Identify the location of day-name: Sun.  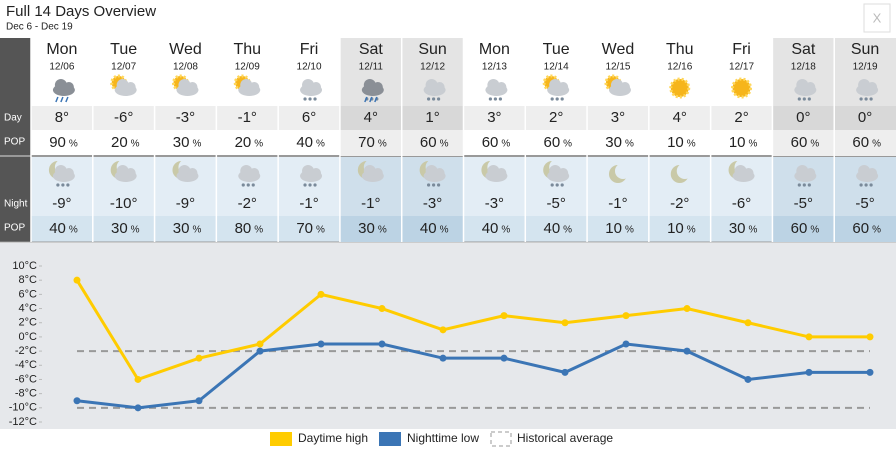
(865, 49).